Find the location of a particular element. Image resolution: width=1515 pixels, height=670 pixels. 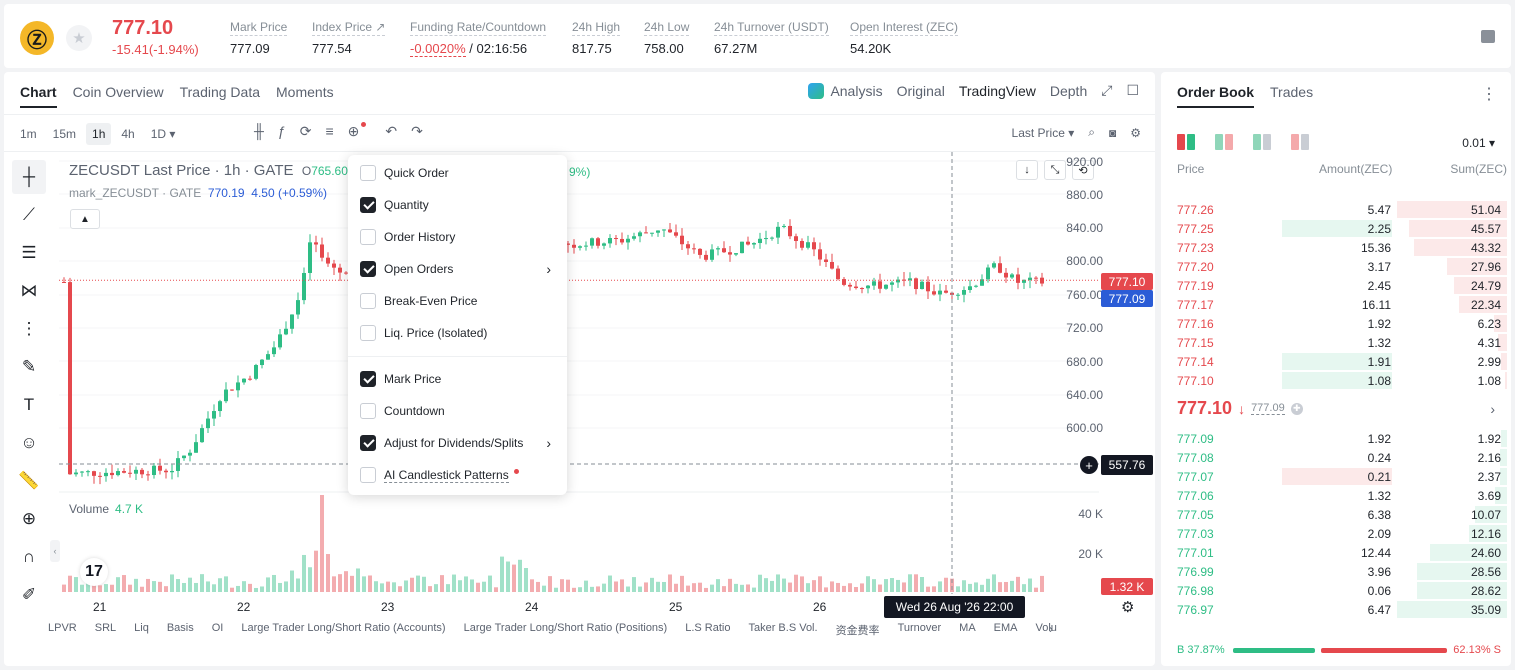

candle-type-icon: ╫ is located at coordinates (259, 131).